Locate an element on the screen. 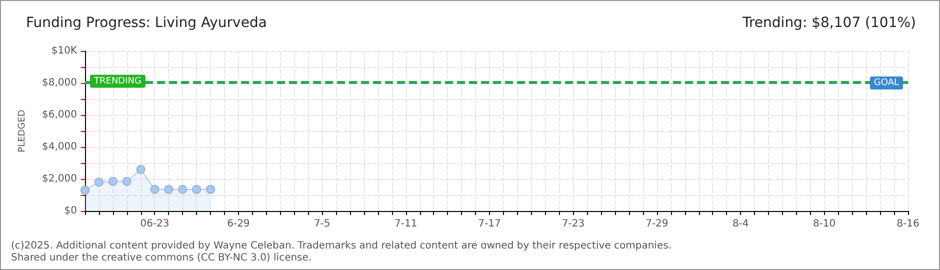 The height and width of the screenshot is (270, 940). x-tick-label: 6-29 is located at coordinates (238, 224).